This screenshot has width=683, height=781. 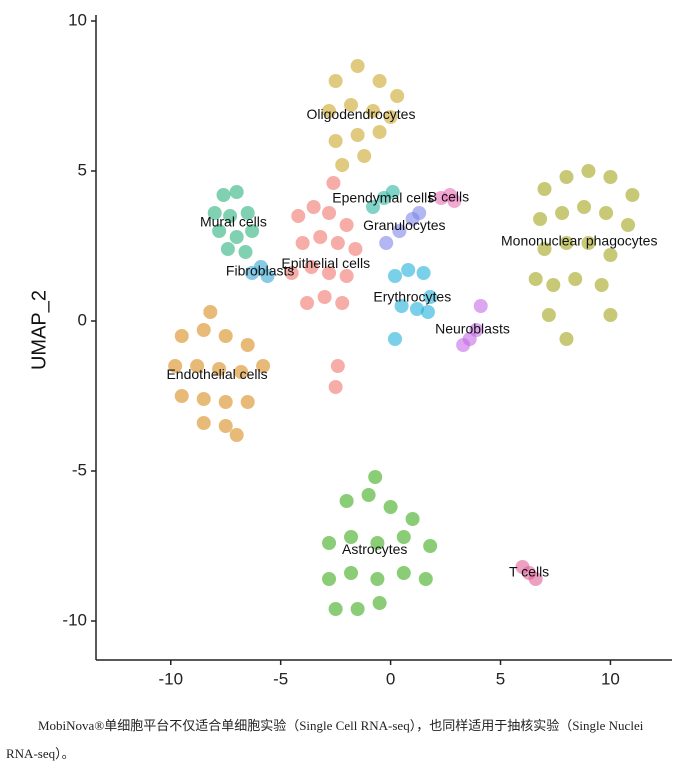 I want to click on cluster-label: T cells, so click(x=529, y=572).